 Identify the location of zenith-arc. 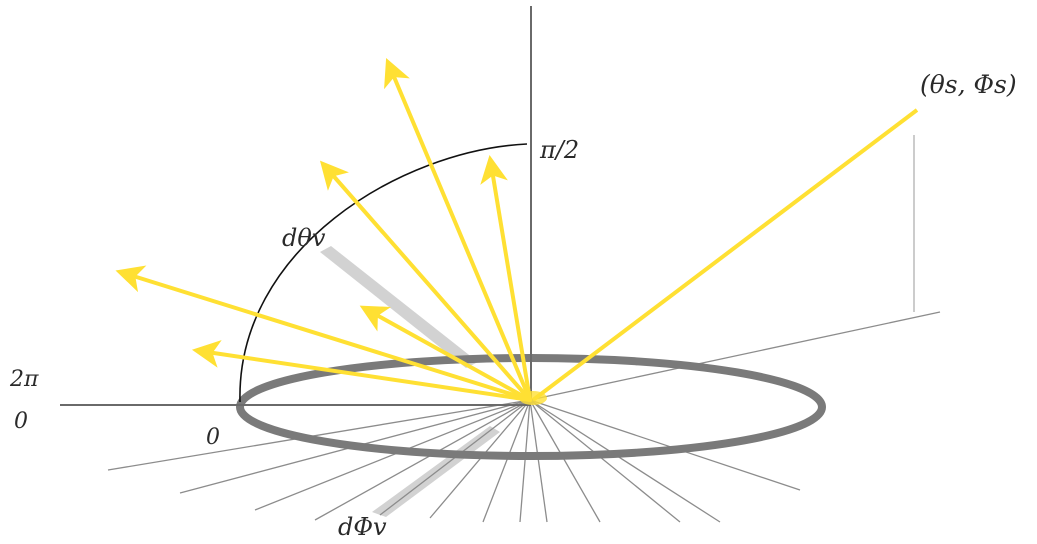
(383, 273).